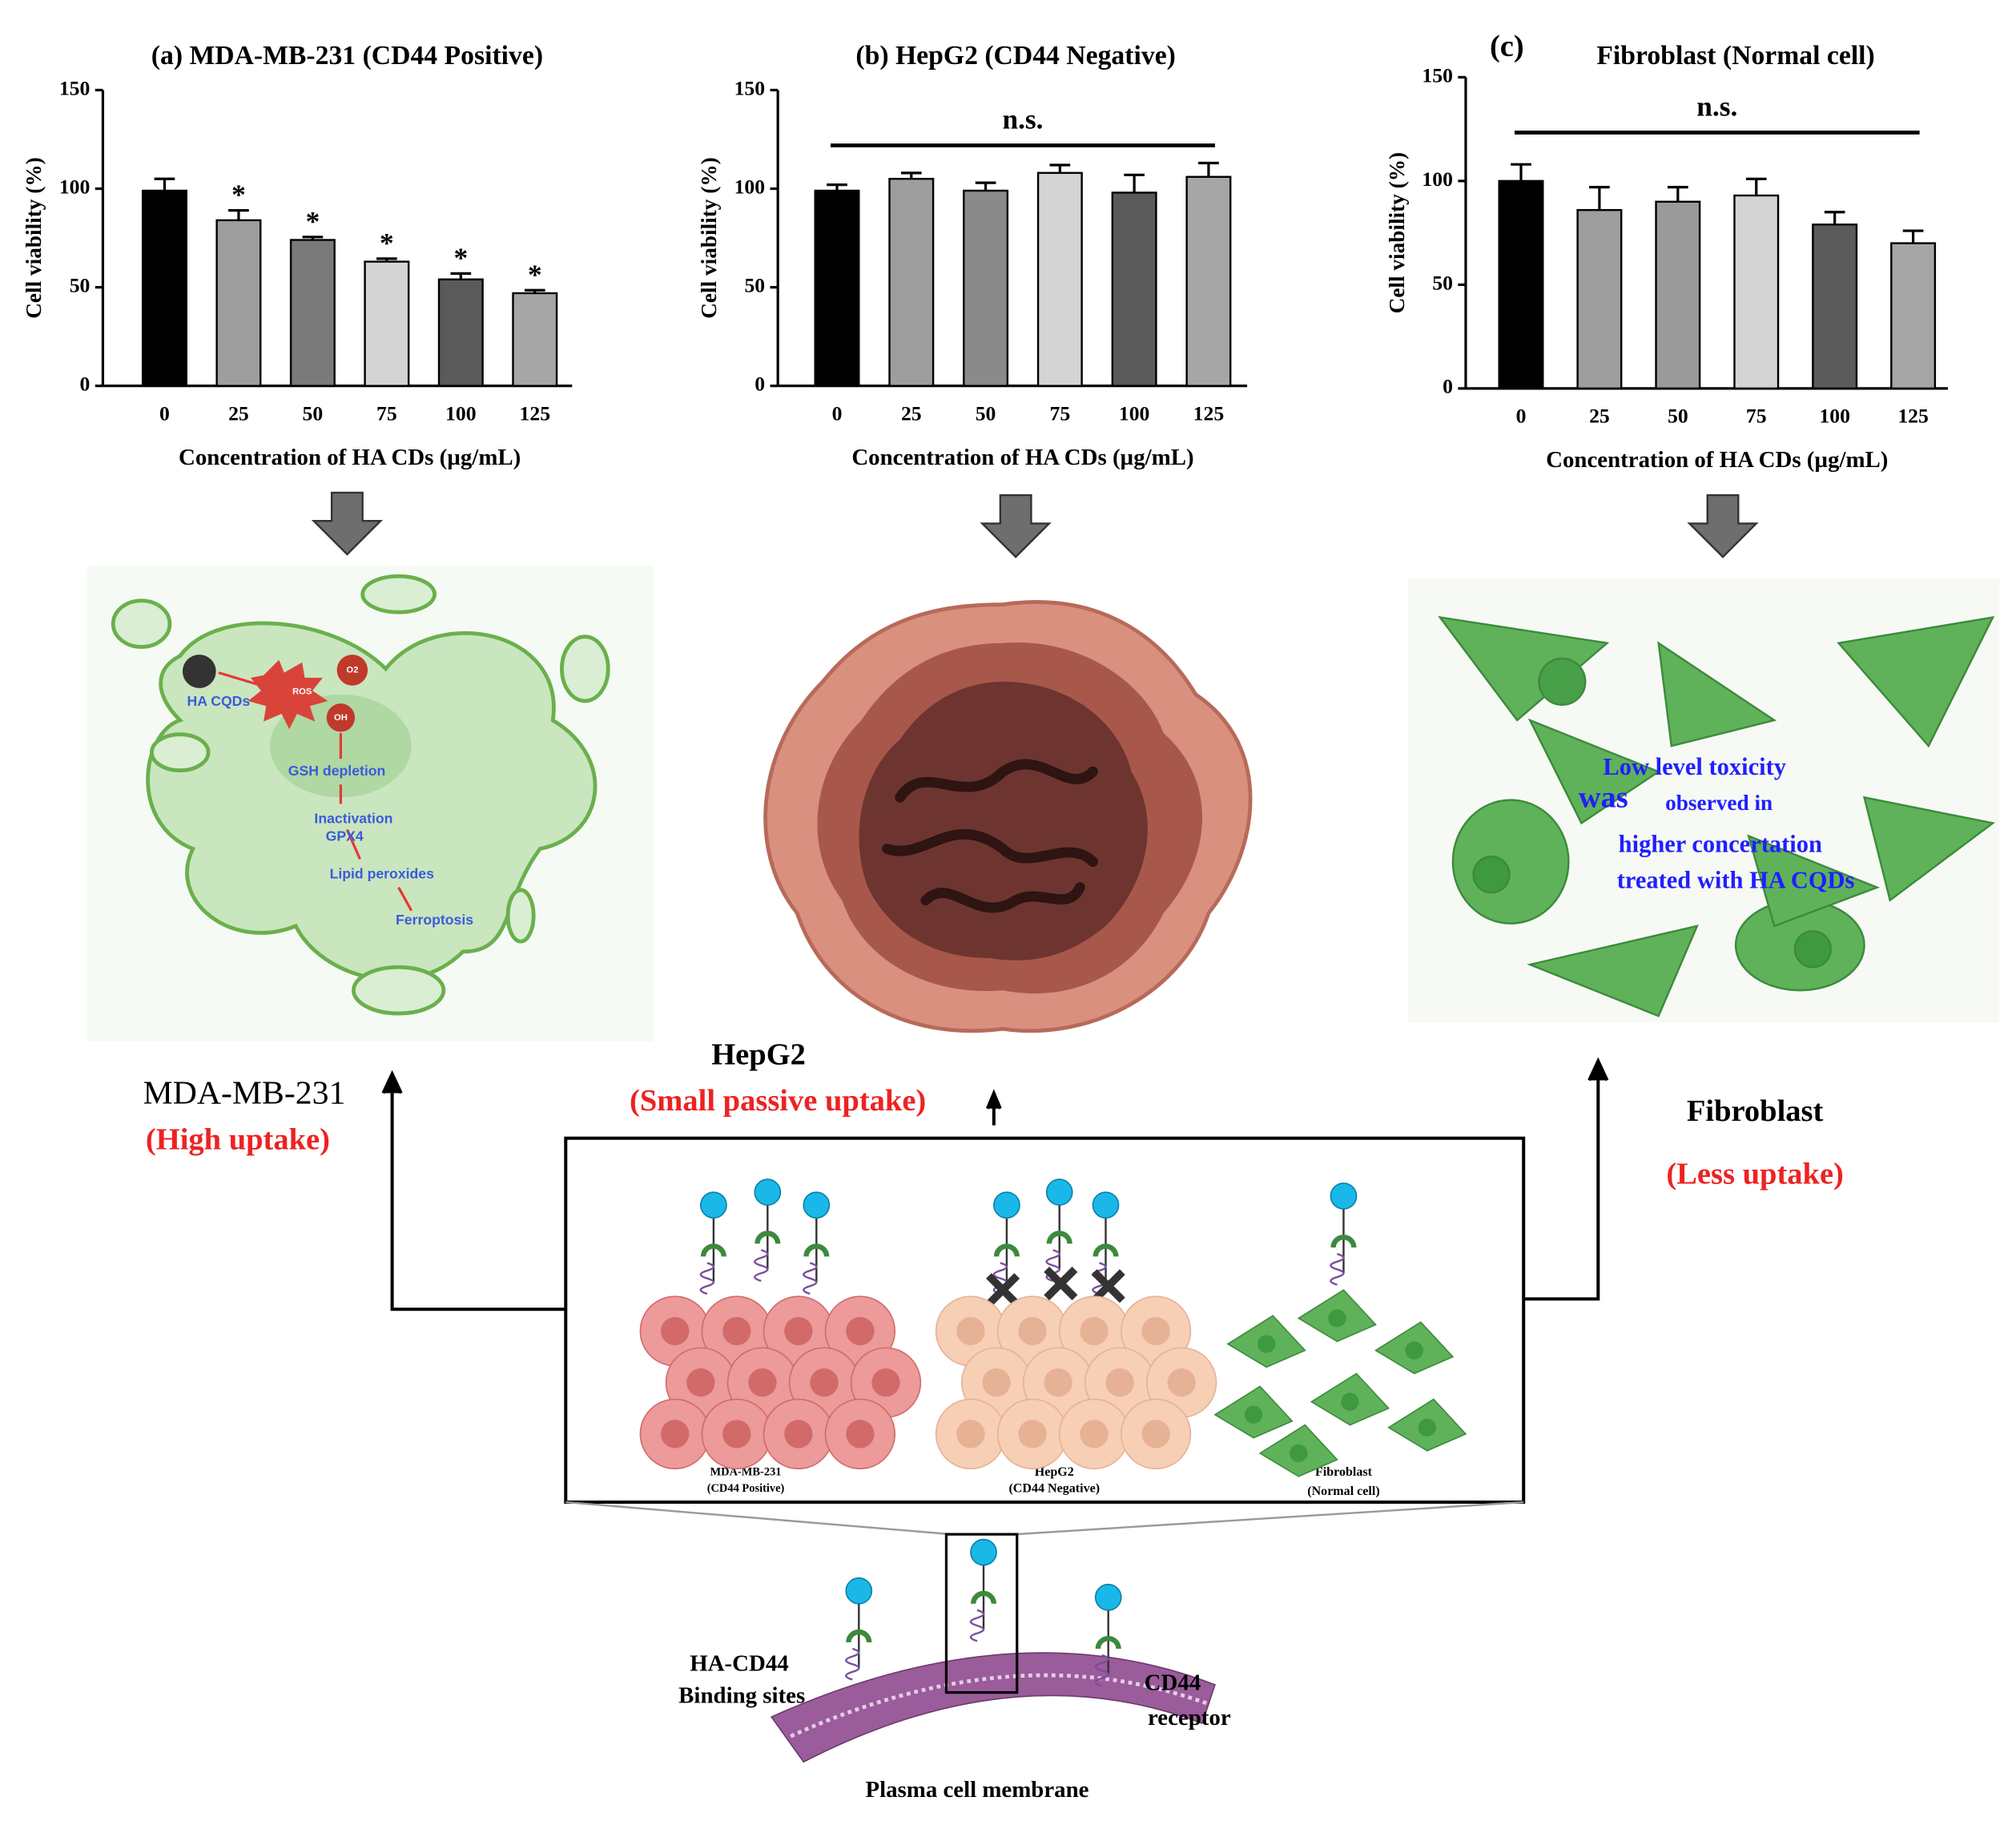  I want to click on uptake-name: HepG2, so click(758, 1054).